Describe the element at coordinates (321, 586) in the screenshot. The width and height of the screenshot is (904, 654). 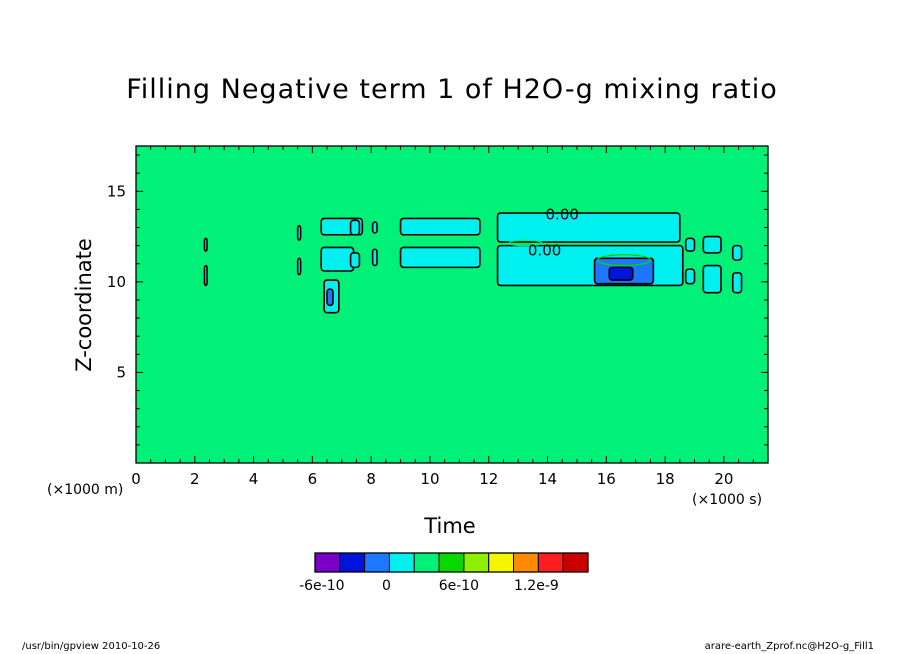
I see `colorbar-label-0: -6e-10` at that location.